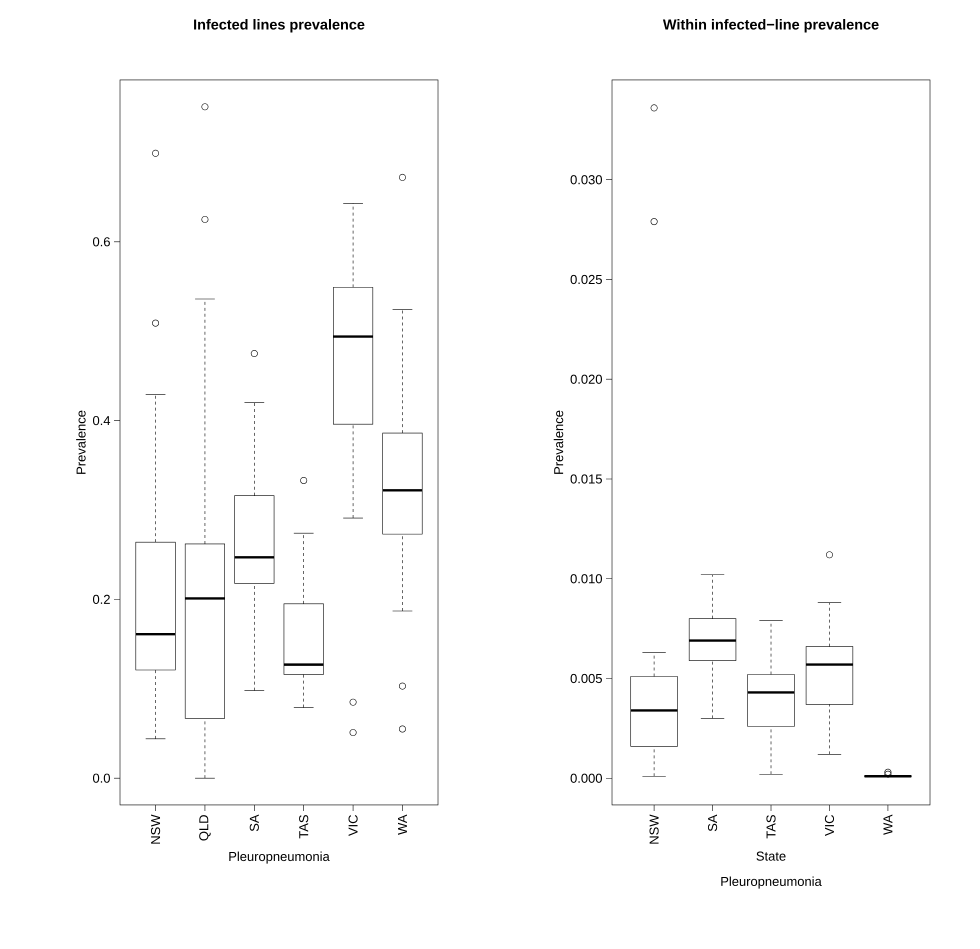  Describe the element at coordinates (586, 579) in the screenshot. I see `y-tick-label: 0.010` at that location.